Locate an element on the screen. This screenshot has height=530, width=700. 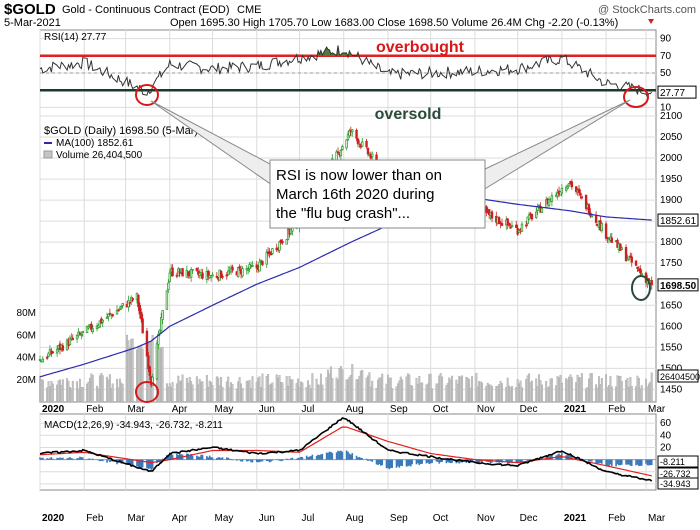
volume-march-circle is located at coordinates (147, 392).